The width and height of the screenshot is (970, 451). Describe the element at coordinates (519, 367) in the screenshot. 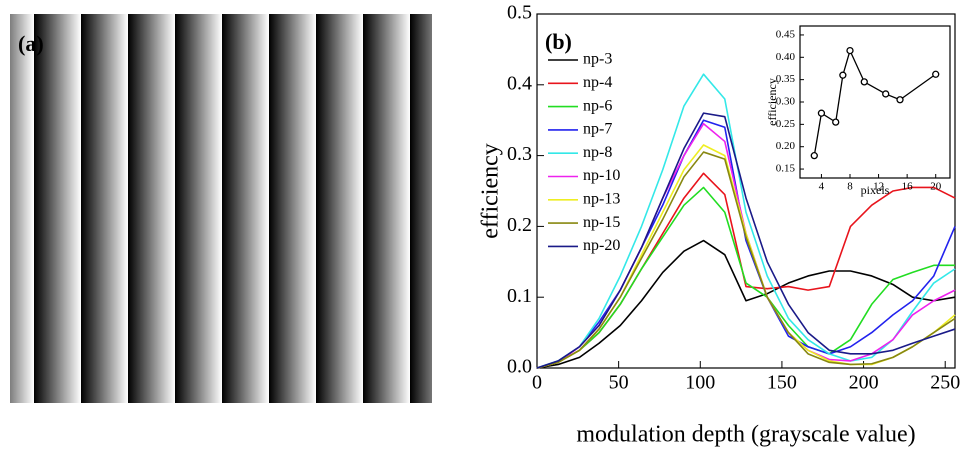

I see `y-tick-label: 0.0` at that location.